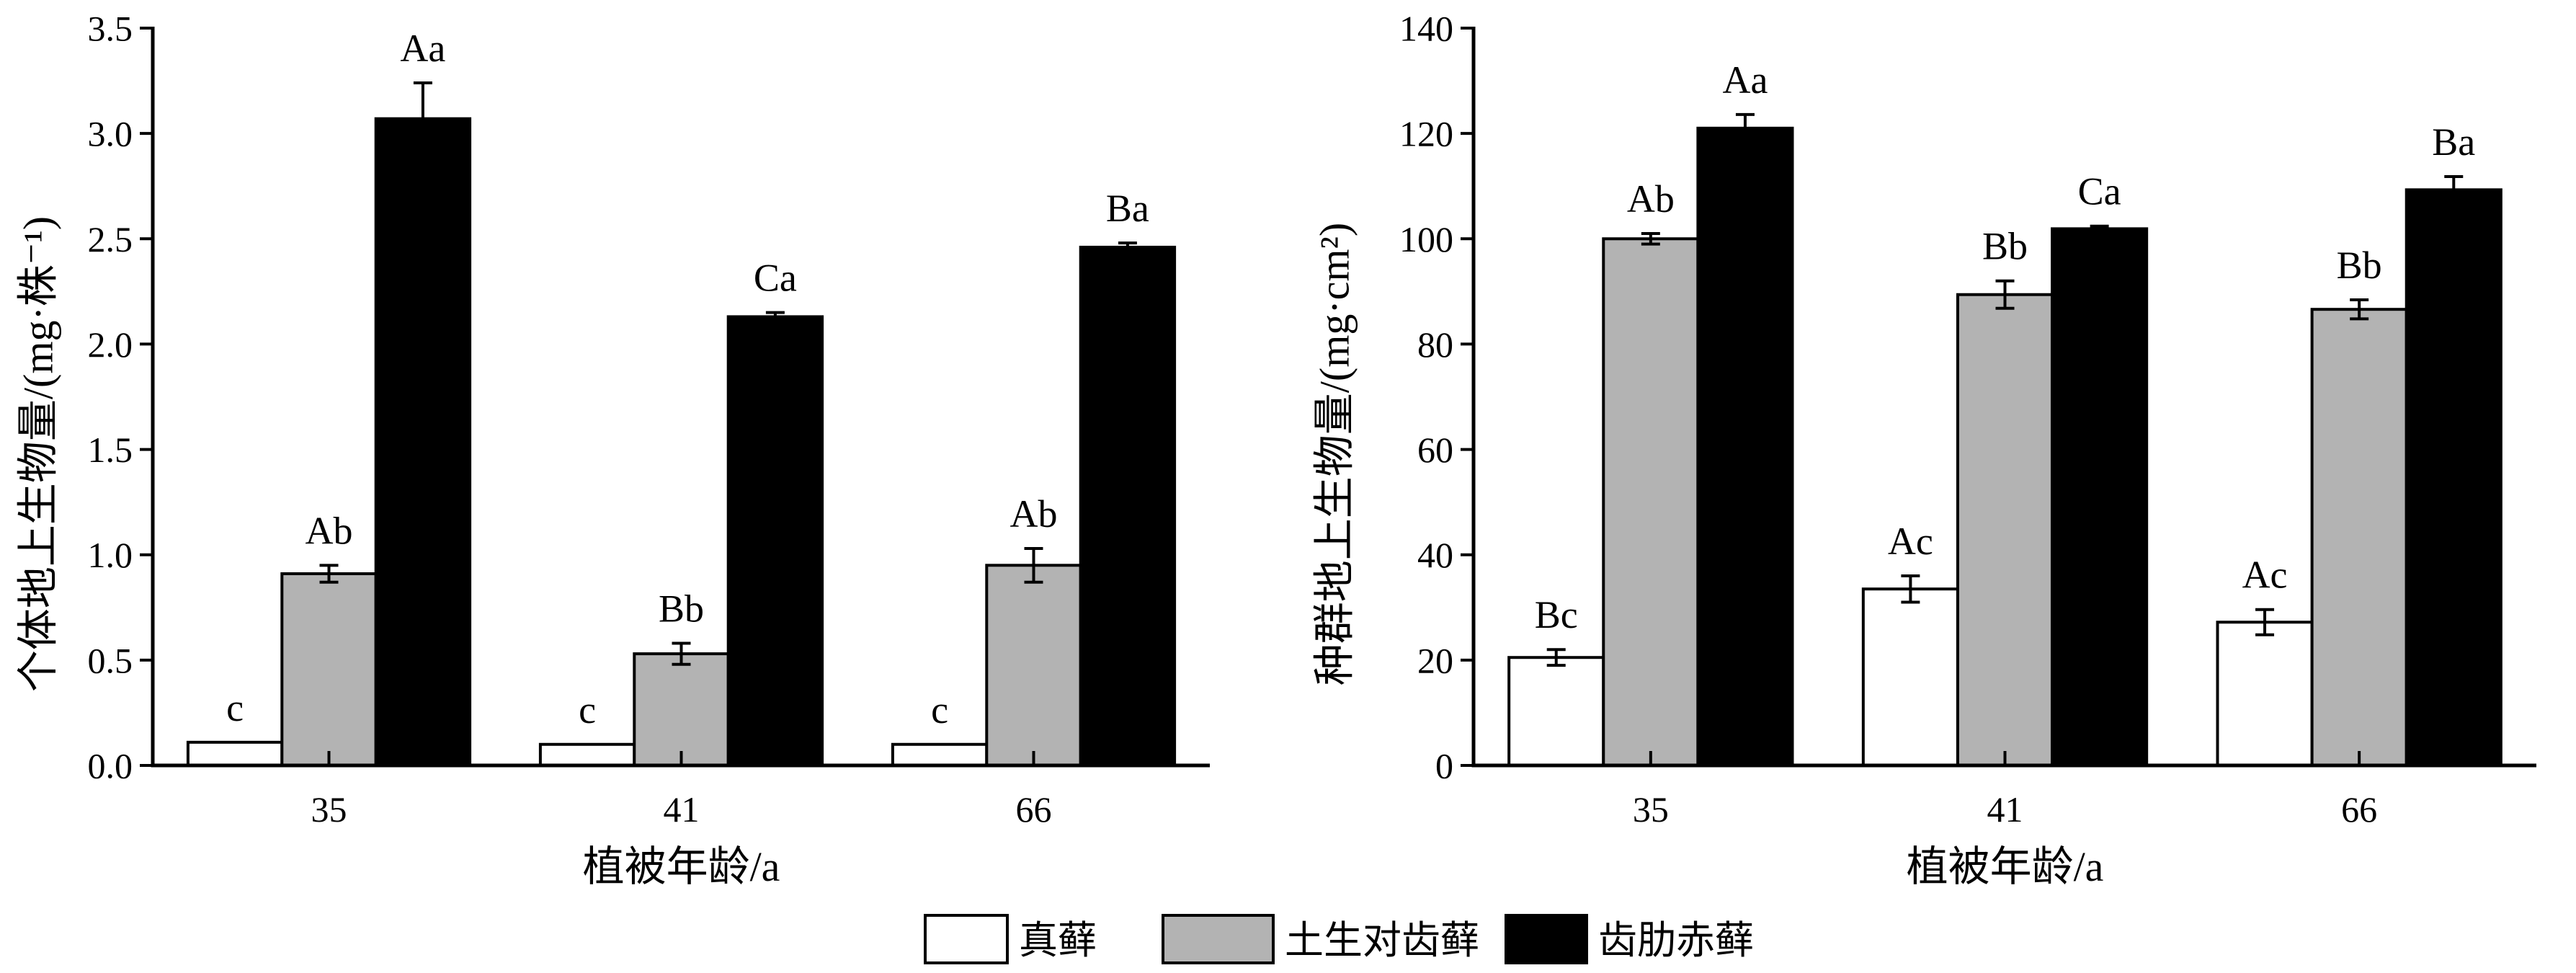 Image resolution: width=2576 pixels, height=973 pixels. Describe the element at coordinates (1546, 939) in the screenshot. I see `legend-swatch-chilei` at that location.